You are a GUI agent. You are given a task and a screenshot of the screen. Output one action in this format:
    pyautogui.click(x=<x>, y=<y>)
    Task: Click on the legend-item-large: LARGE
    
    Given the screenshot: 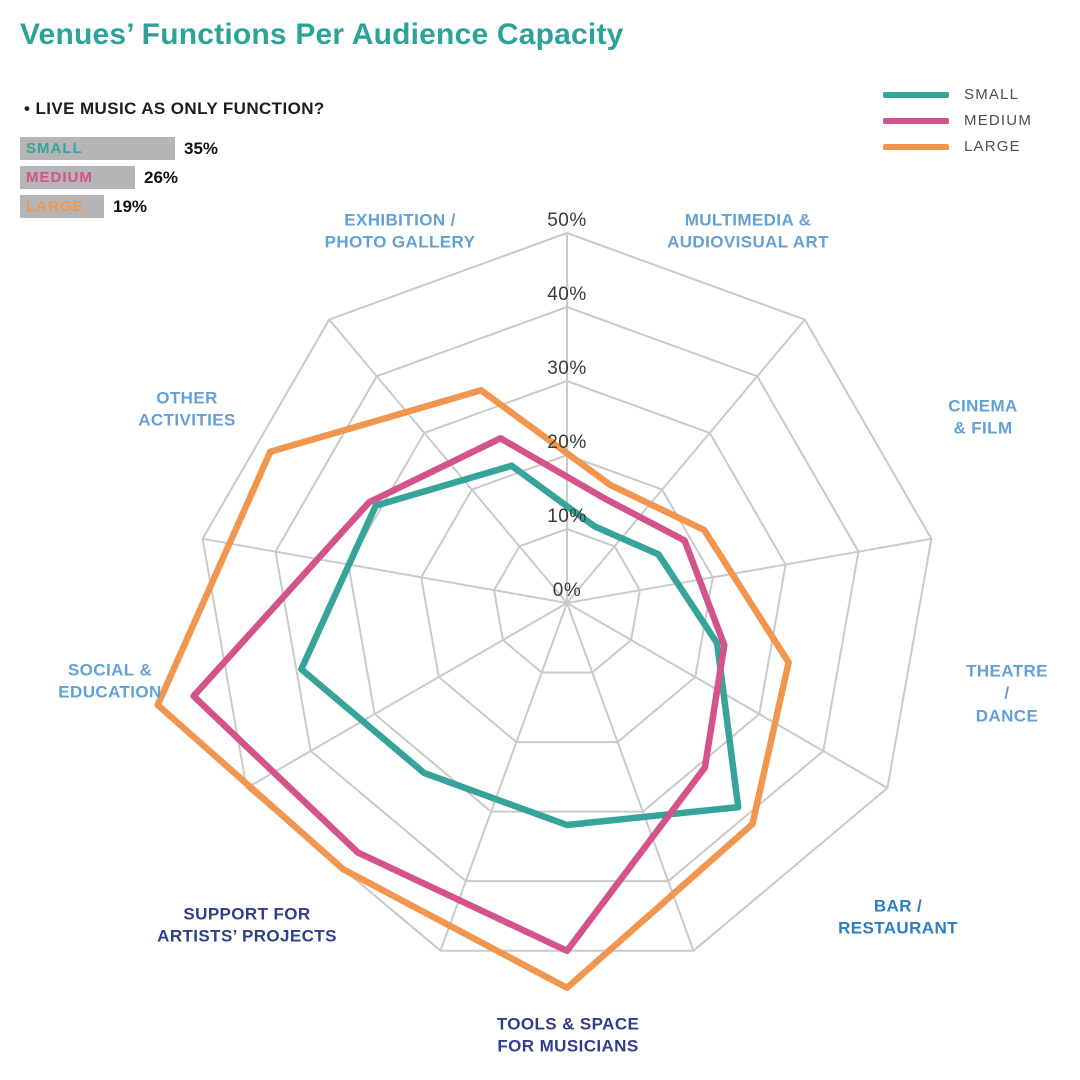 What is the action you would take?
    pyautogui.click(x=957, y=146)
    